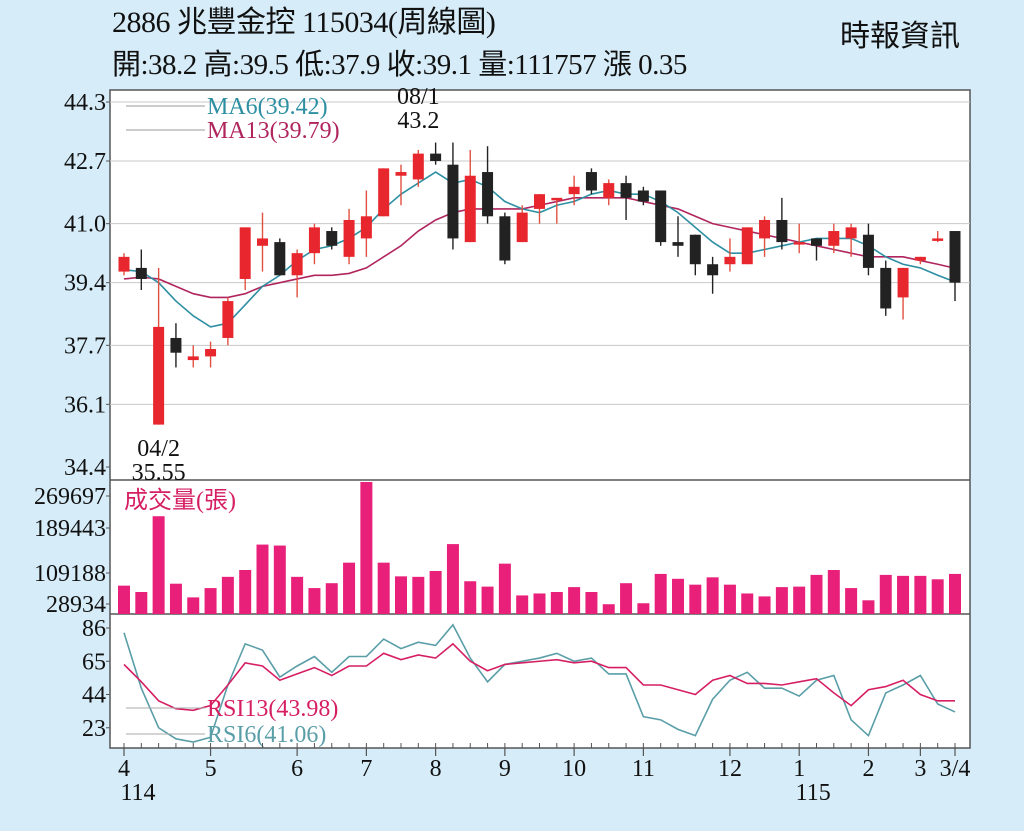  Describe the element at coordinates (574, 769) in the screenshot. I see `x-axis-label: 10` at that location.